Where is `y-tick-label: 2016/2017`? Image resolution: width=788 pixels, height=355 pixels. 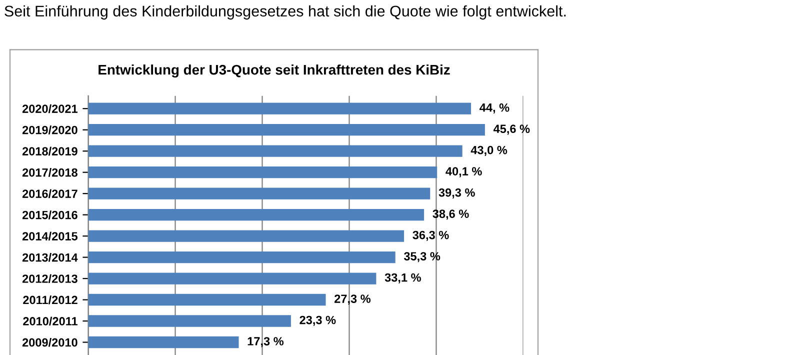
y-tick-label: 2016/2017 is located at coordinates (50, 193).